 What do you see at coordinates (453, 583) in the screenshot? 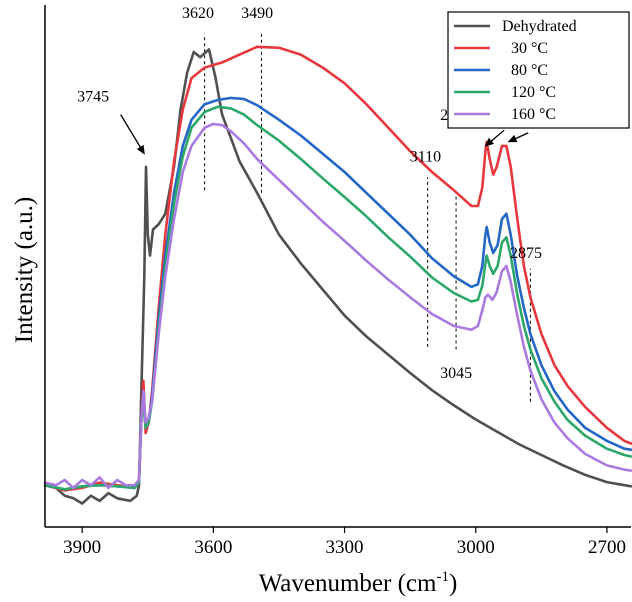
I see `x-axis-title-close: )` at bounding box center [453, 583].